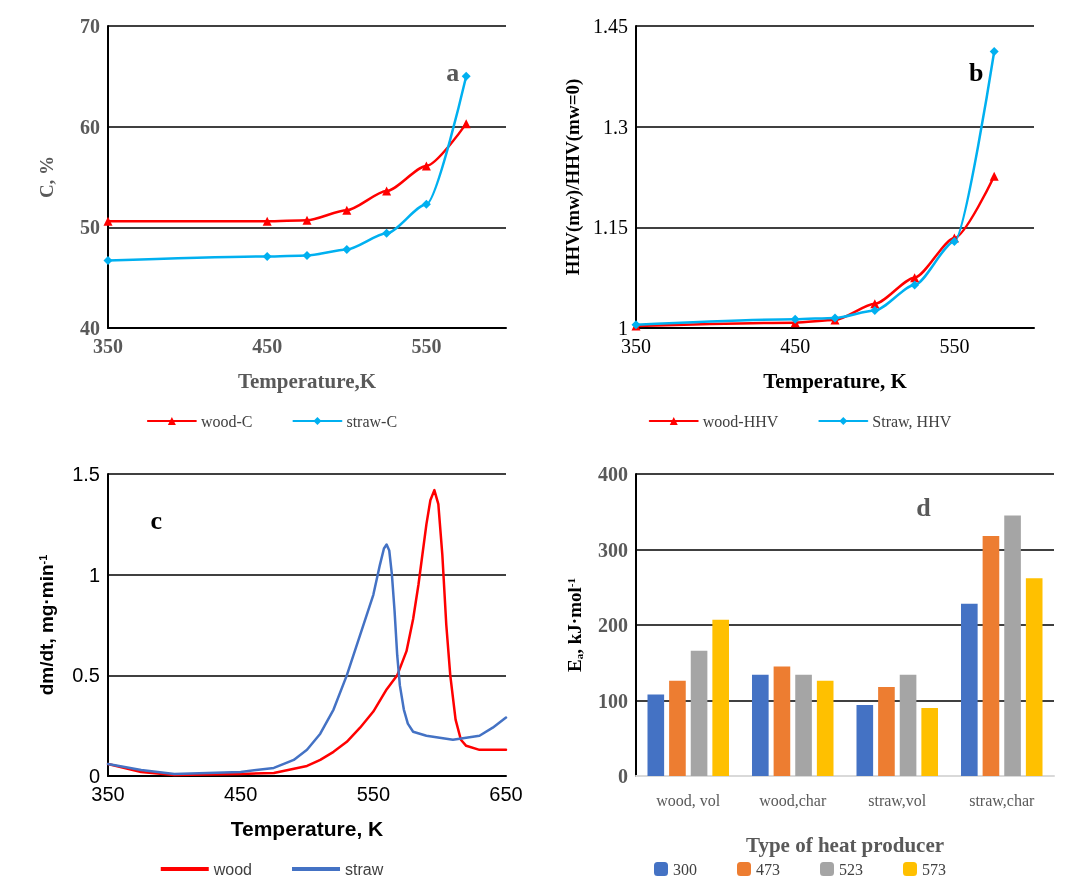 This screenshot has width=1078, height=881. Describe the element at coordinates (688, 800) in the screenshot. I see `x-tick-label: wood, vol` at that location.